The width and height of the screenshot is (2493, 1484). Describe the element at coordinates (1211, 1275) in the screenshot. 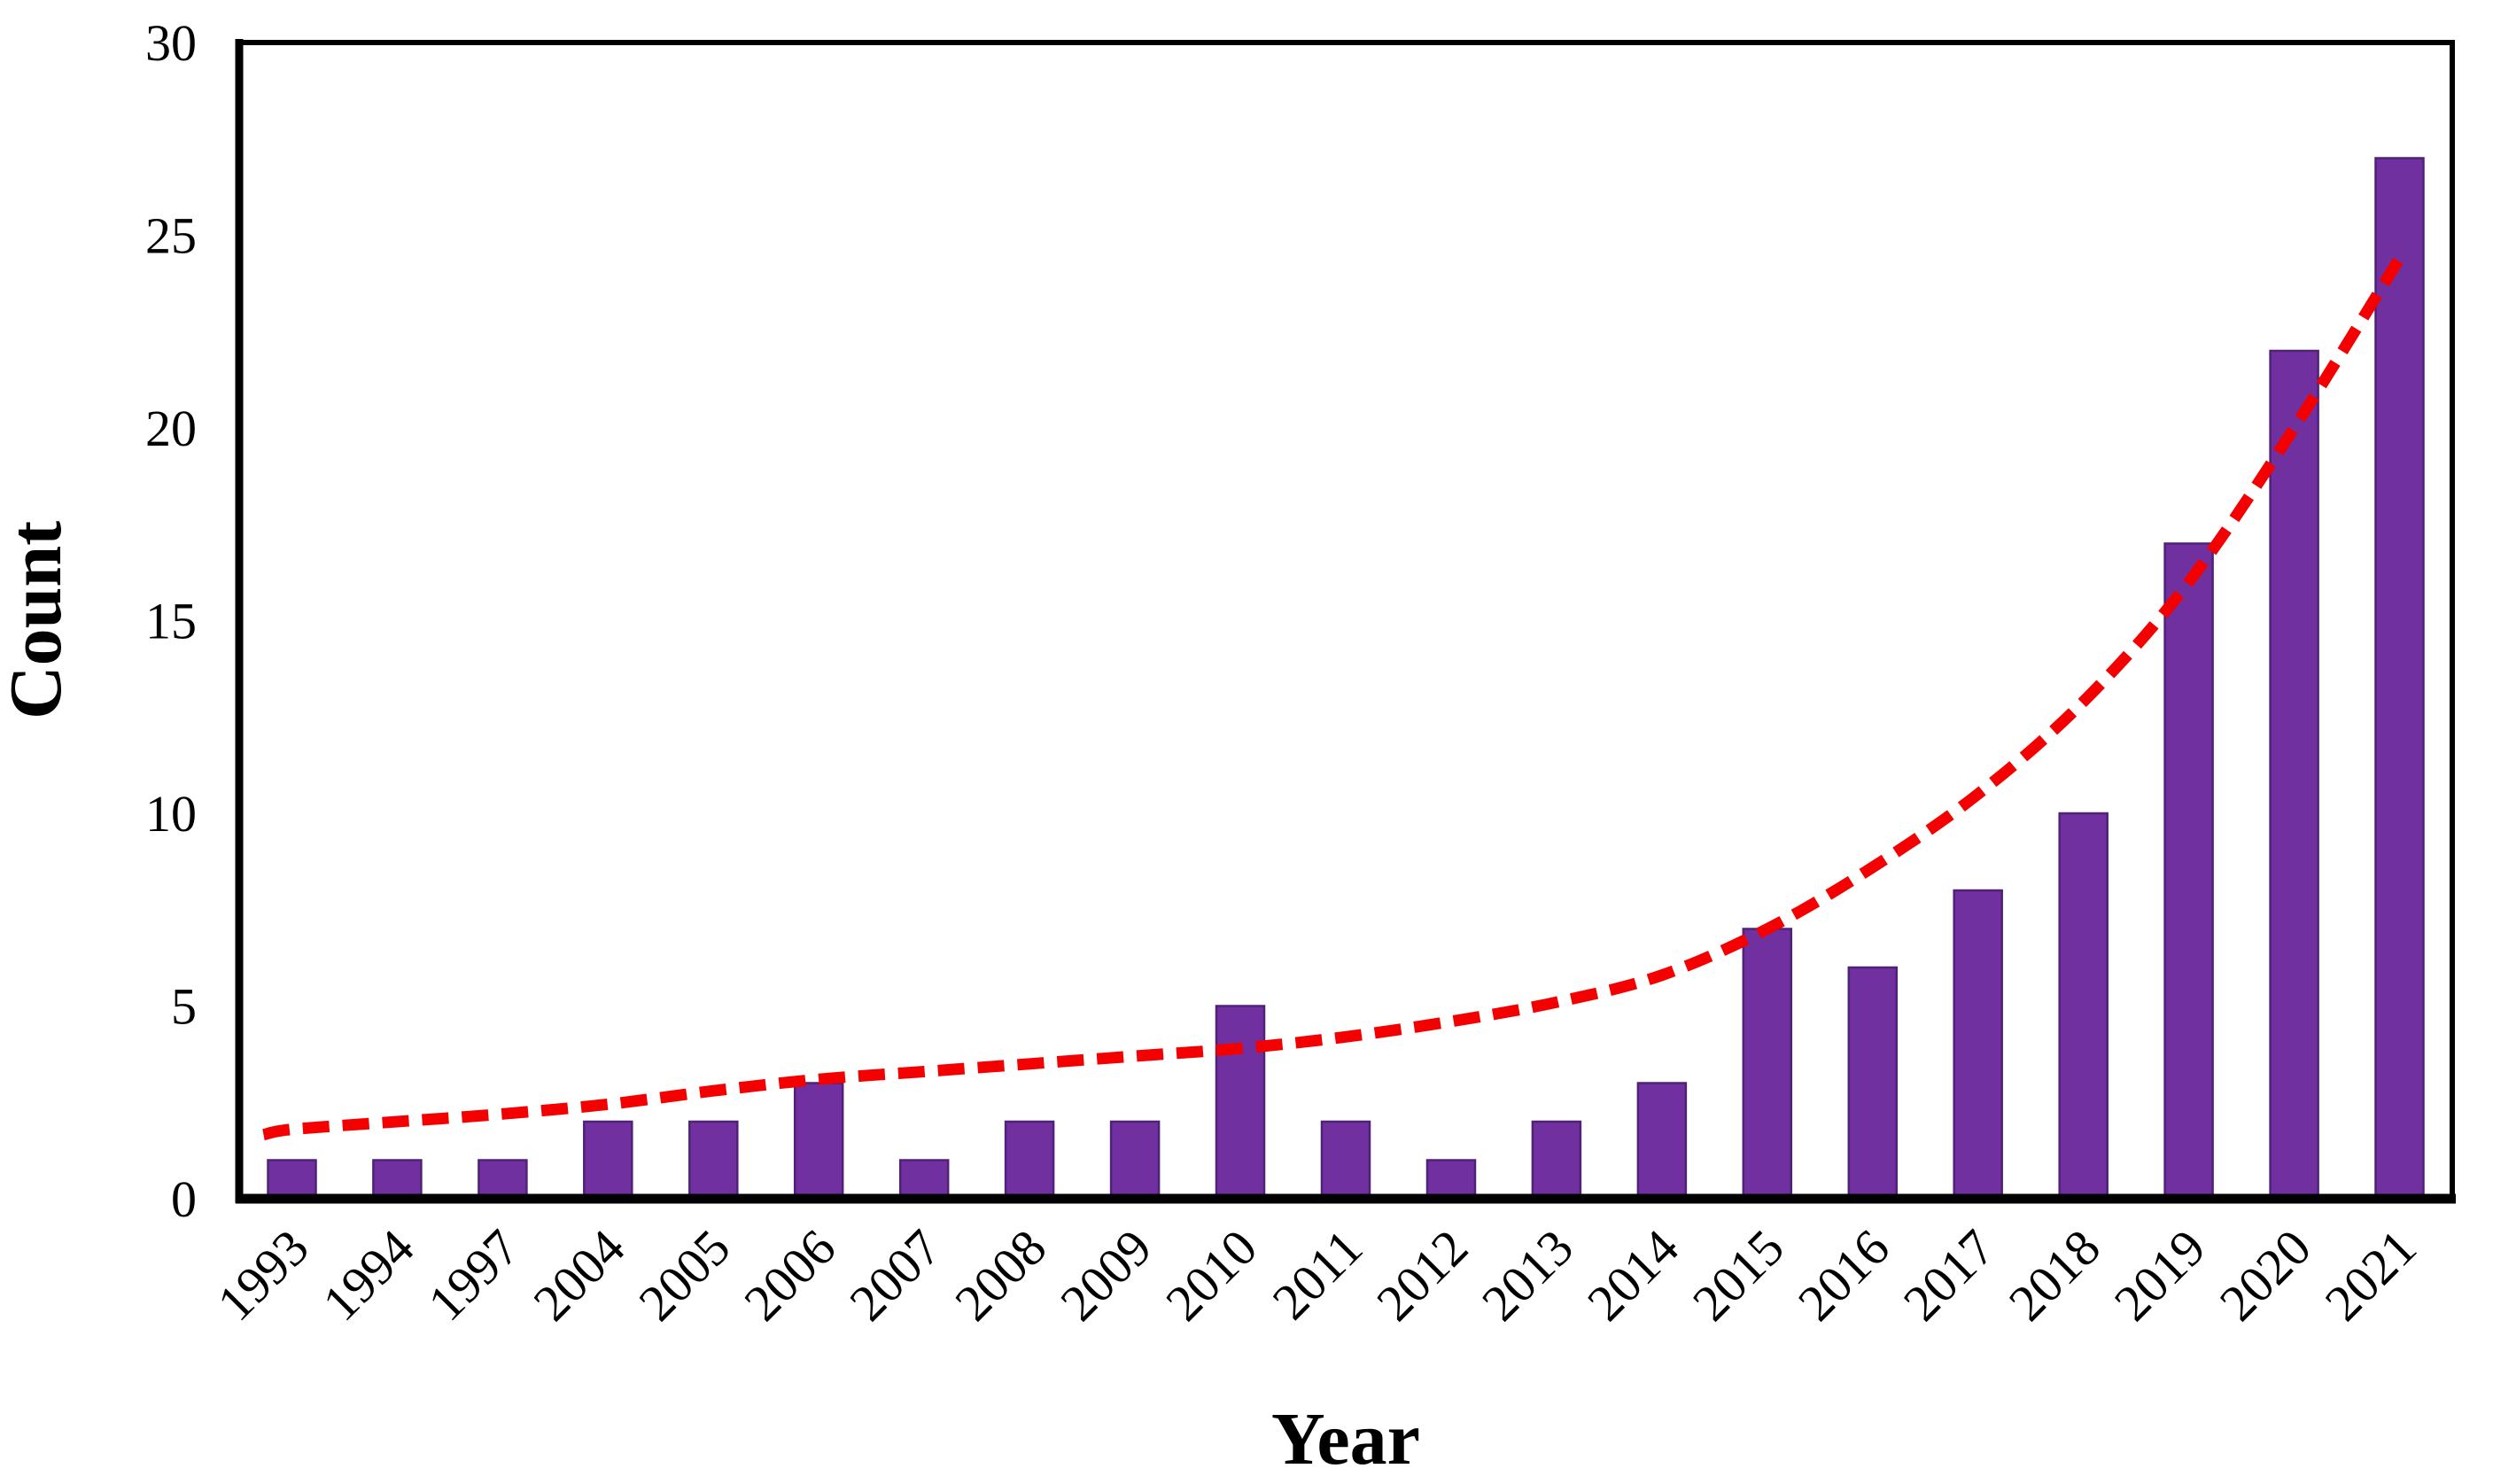

I see `x-tick-2010: 2010` at that location.